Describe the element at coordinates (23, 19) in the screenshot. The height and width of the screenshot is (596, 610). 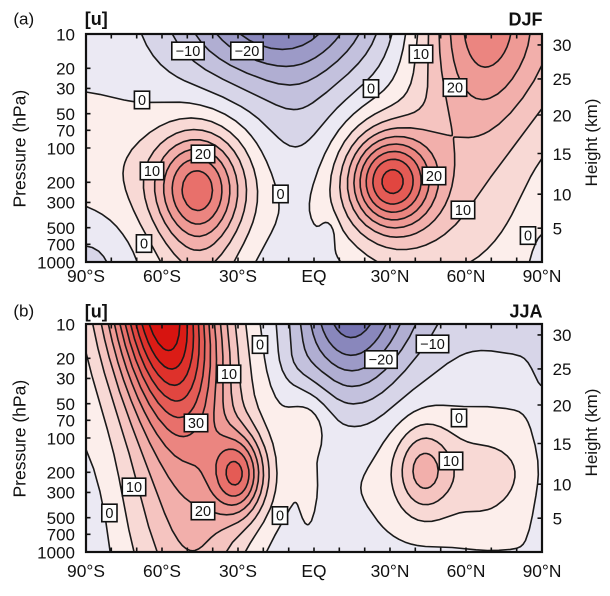
I see `svg-text: (a)` at that location.